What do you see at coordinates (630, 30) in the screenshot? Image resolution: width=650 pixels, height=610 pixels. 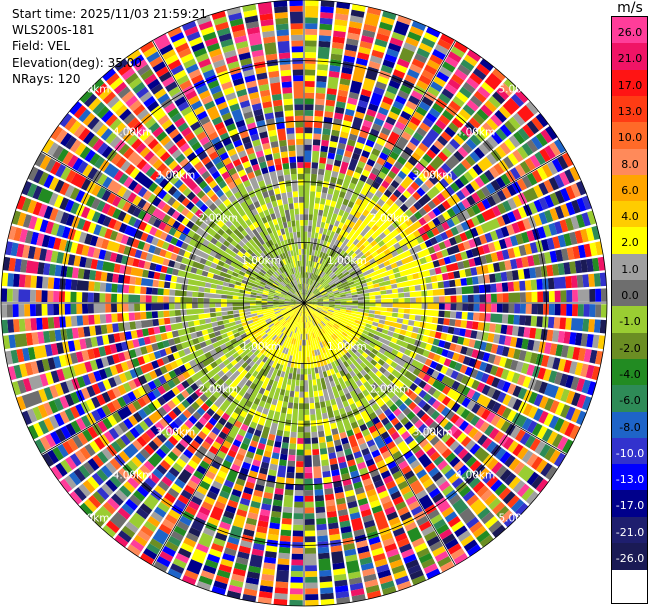 I see `colorbar-swatch` at bounding box center [630, 30].